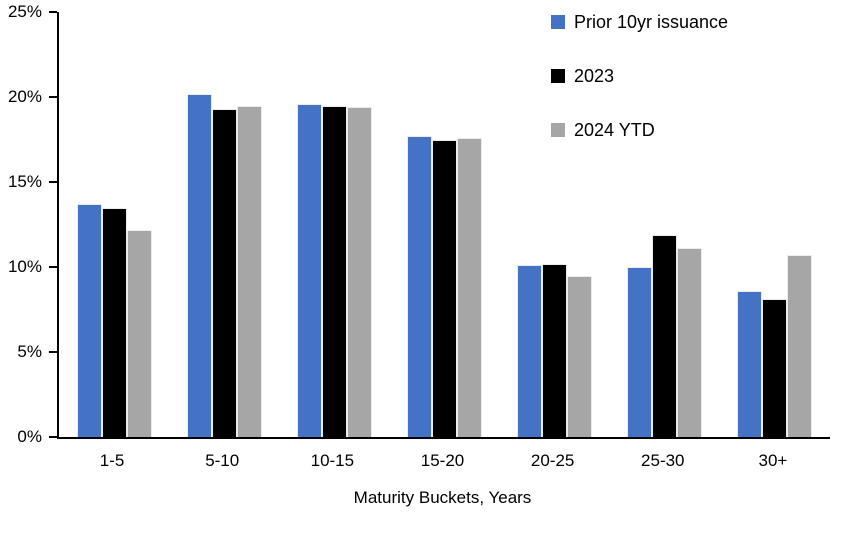 This screenshot has height=534, width=852. I want to click on legend-label: 2023, so click(594, 75).